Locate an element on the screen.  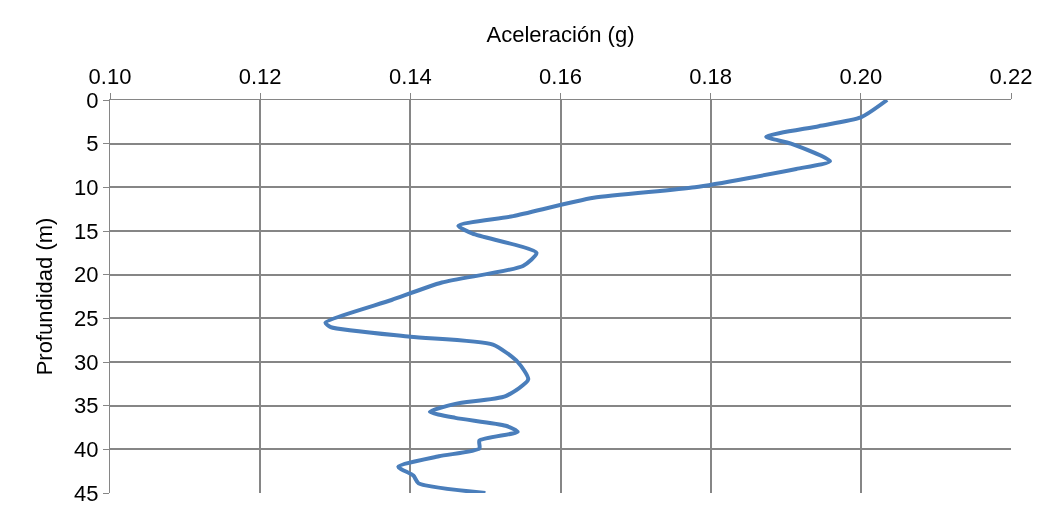
y-tick-label: 15 is located at coordinates (86, 231).